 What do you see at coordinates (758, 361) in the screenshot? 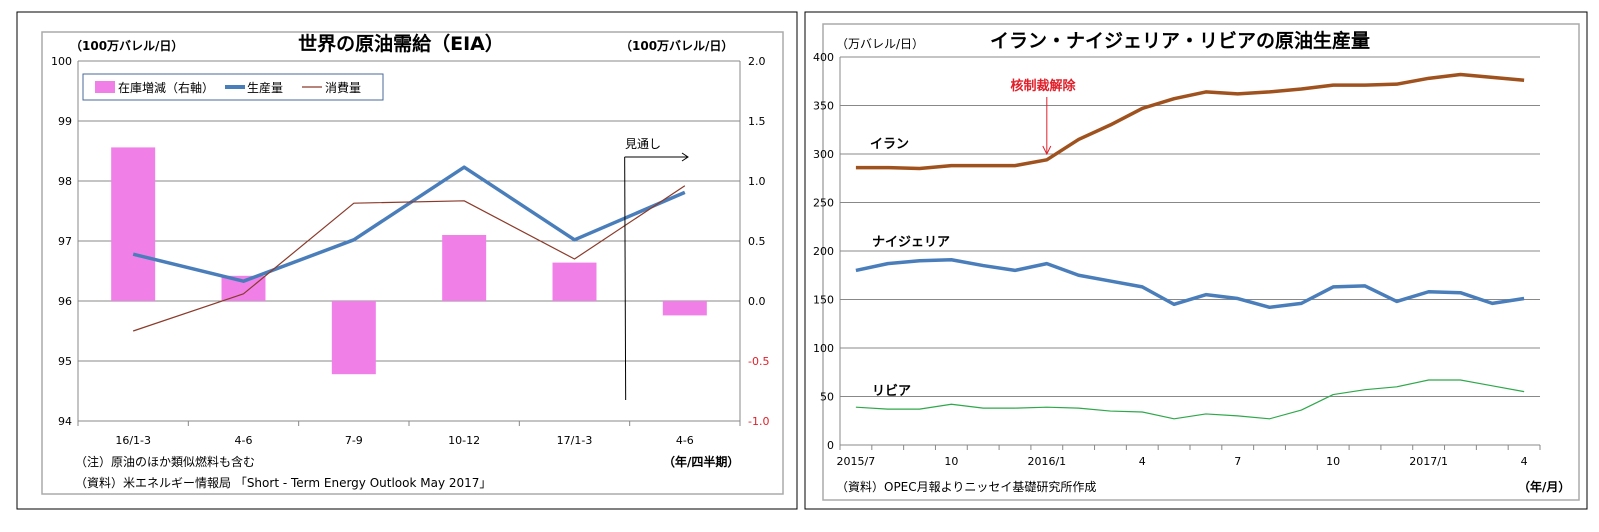
I see `y-tick-right: -0.5` at bounding box center [758, 361].